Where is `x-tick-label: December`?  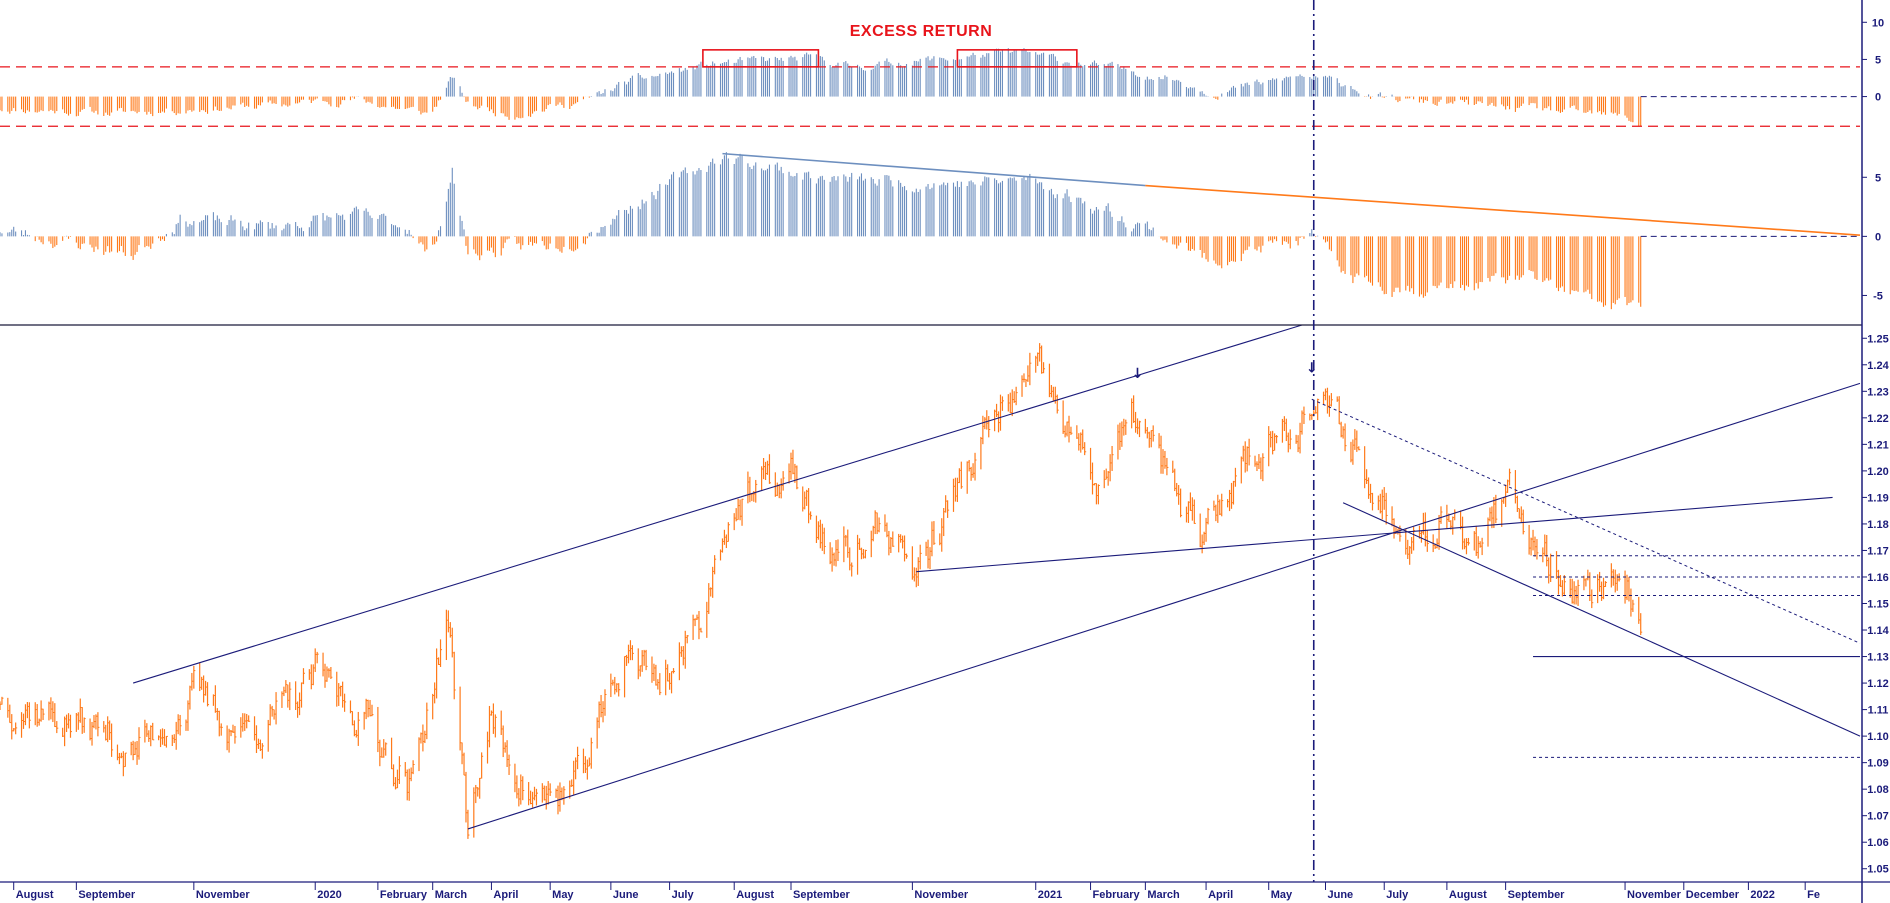 x-tick-label: December is located at coordinates (1713, 895).